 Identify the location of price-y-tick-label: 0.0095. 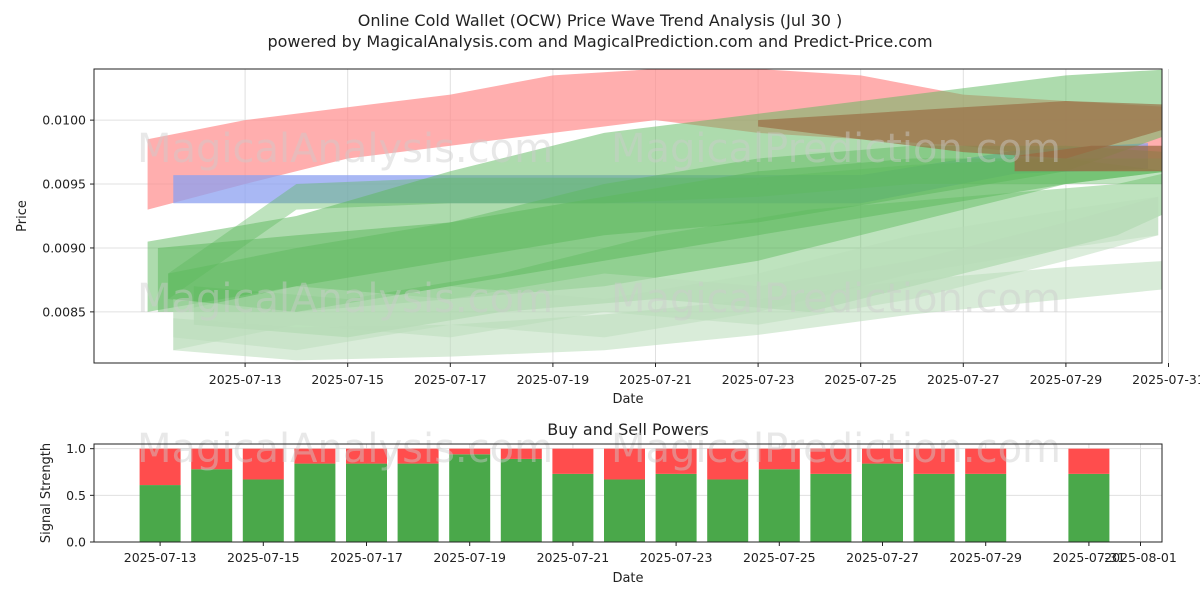
(64, 184).